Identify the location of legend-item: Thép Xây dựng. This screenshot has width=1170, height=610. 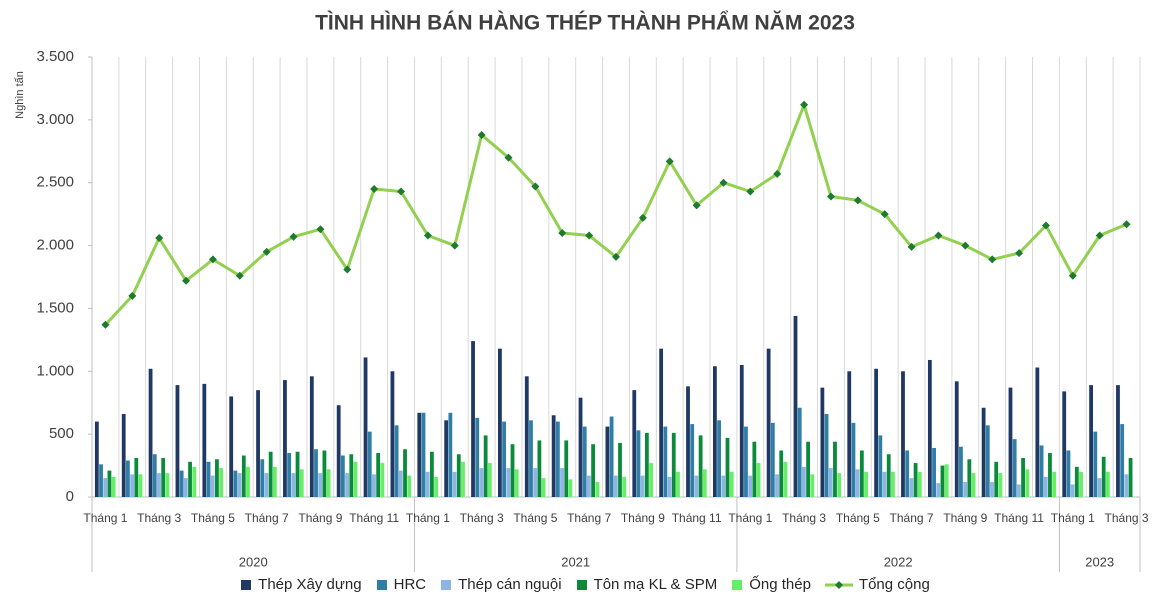
(301, 584).